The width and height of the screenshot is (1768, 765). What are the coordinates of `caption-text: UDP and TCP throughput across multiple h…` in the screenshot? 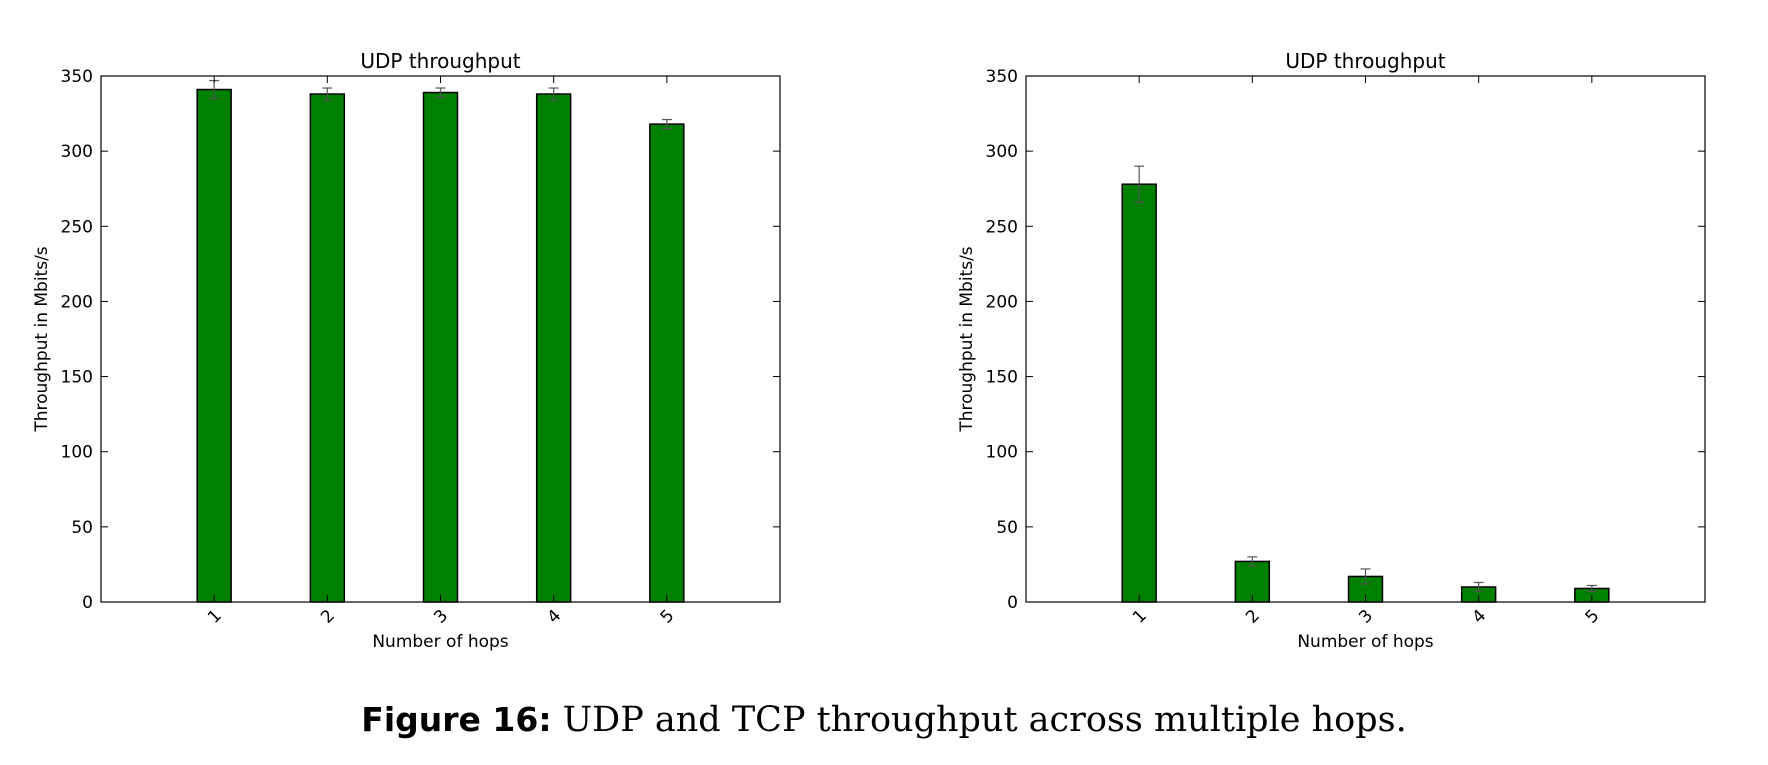 It's located at (984, 720).